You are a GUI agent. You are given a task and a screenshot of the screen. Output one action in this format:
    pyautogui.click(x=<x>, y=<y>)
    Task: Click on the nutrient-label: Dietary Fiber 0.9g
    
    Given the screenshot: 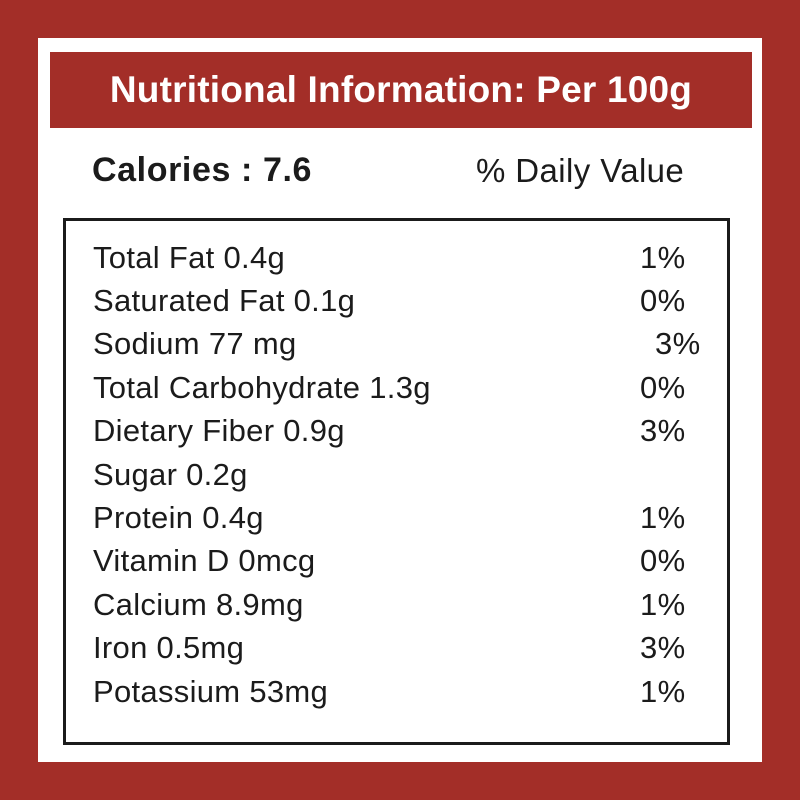 What is the action you would take?
    pyautogui.click(x=219, y=431)
    